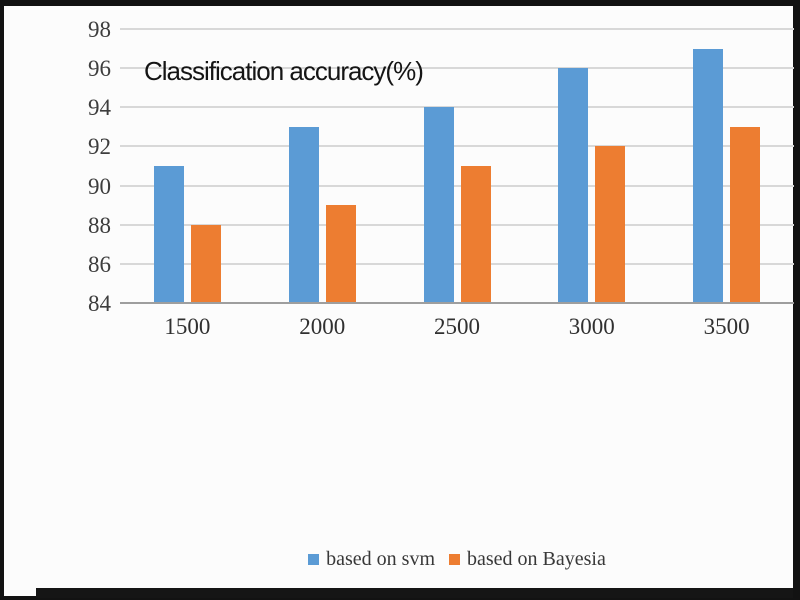  Describe the element at coordinates (726, 326) in the screenshot. I see `x-tick-label: 3500` at that location.